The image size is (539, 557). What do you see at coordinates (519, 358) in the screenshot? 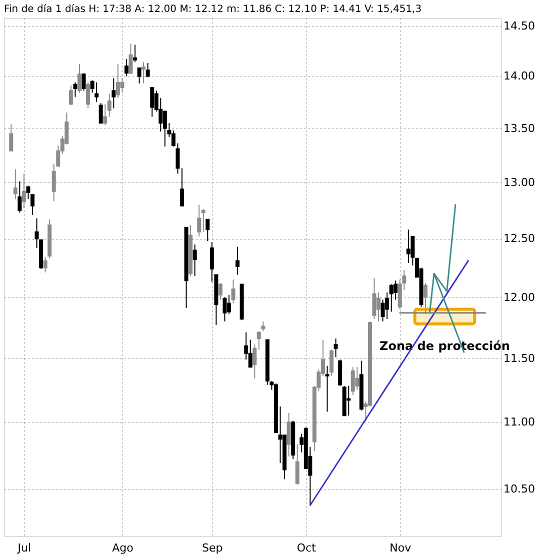
I see `y-tick-label: 11.50` at bounding box center [519, 358].